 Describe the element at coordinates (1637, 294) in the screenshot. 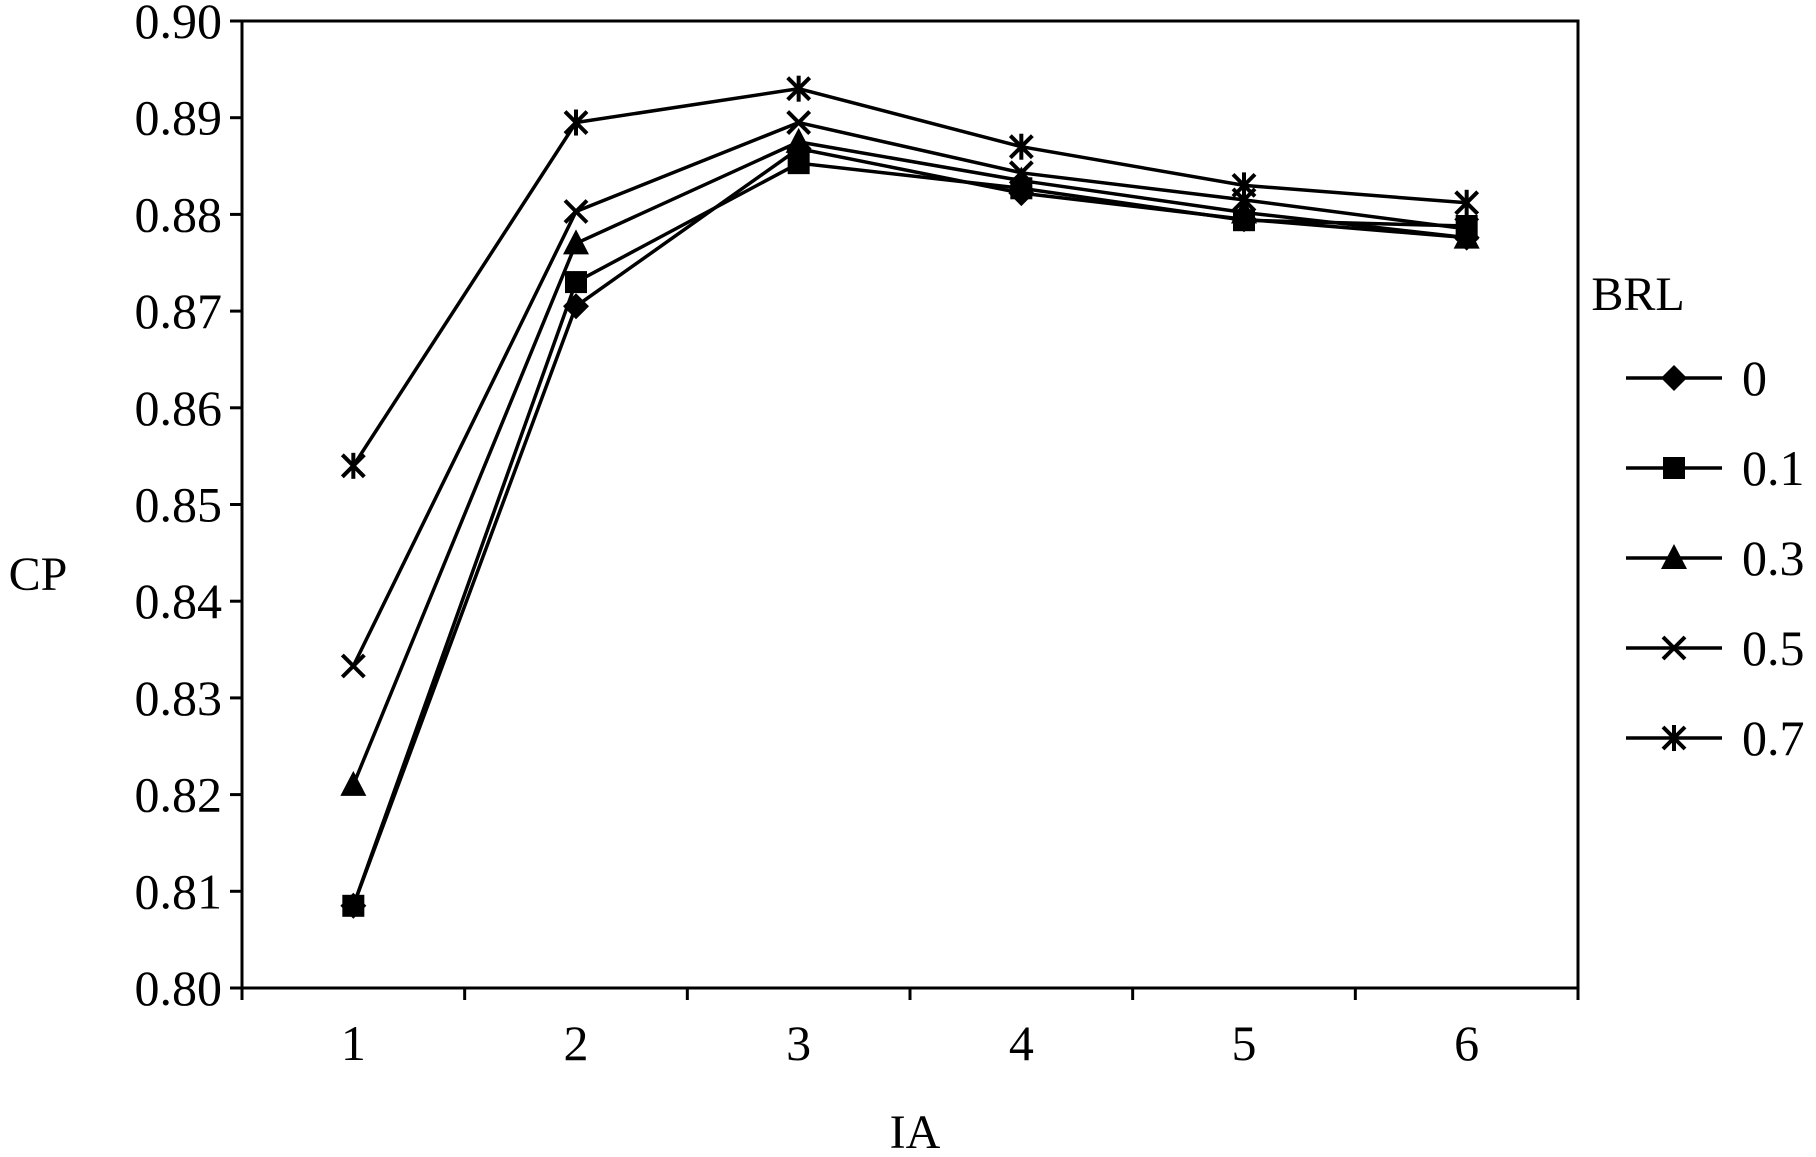

I see `legend-title: BRL` at that location.